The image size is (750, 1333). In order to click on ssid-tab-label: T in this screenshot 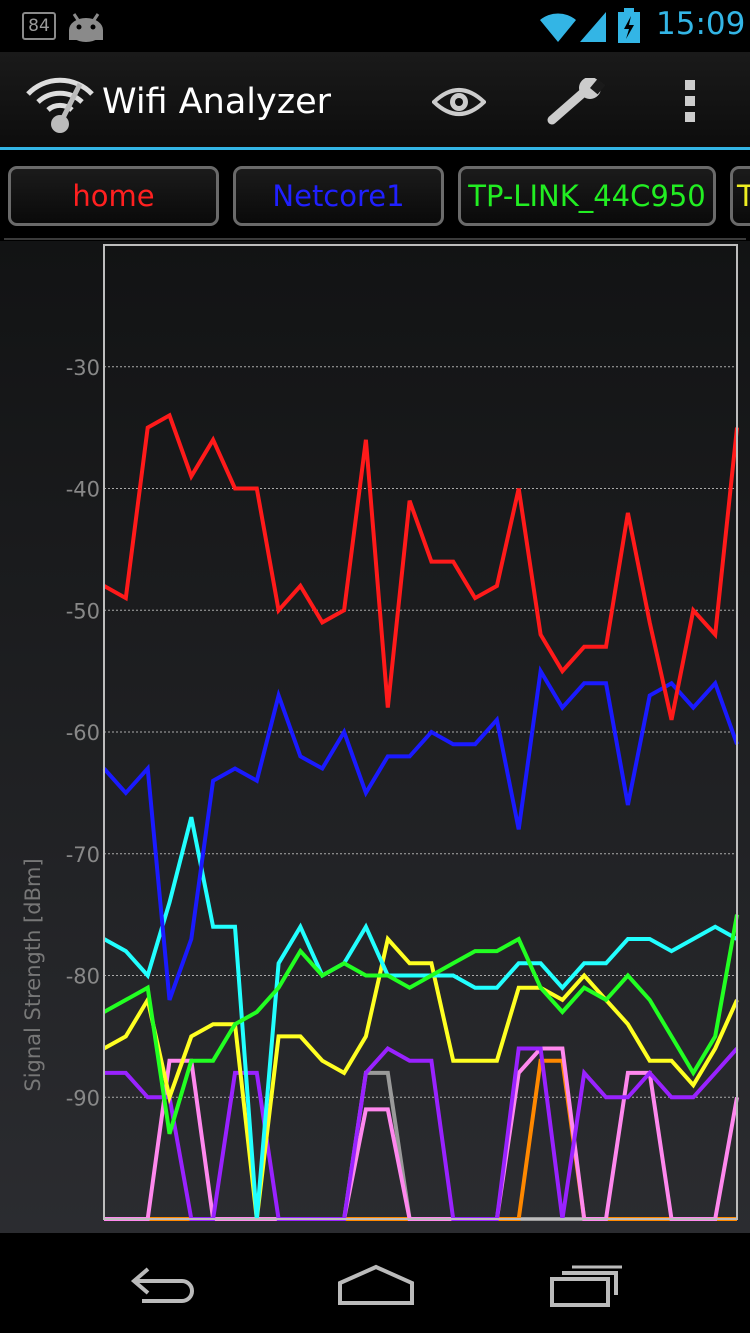, I will do `click(743, 196)`.